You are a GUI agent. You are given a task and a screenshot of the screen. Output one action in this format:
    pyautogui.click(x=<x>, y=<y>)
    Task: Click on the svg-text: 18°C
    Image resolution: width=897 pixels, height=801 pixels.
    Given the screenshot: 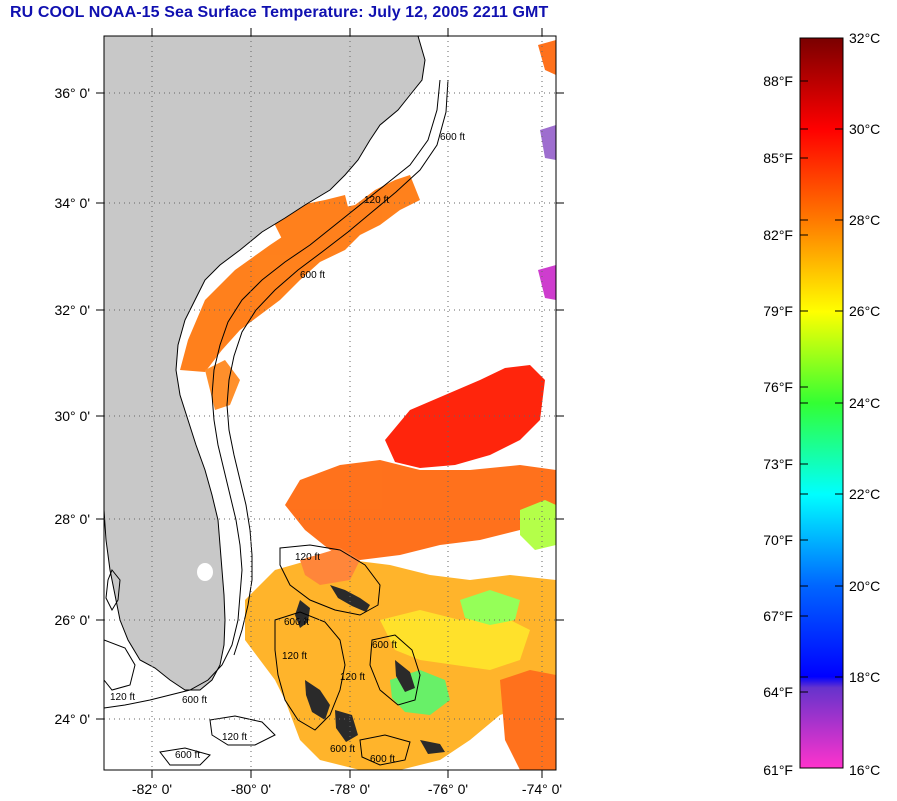 What is the action you would take?
    pyautogui.click(x=864, y=677)
    